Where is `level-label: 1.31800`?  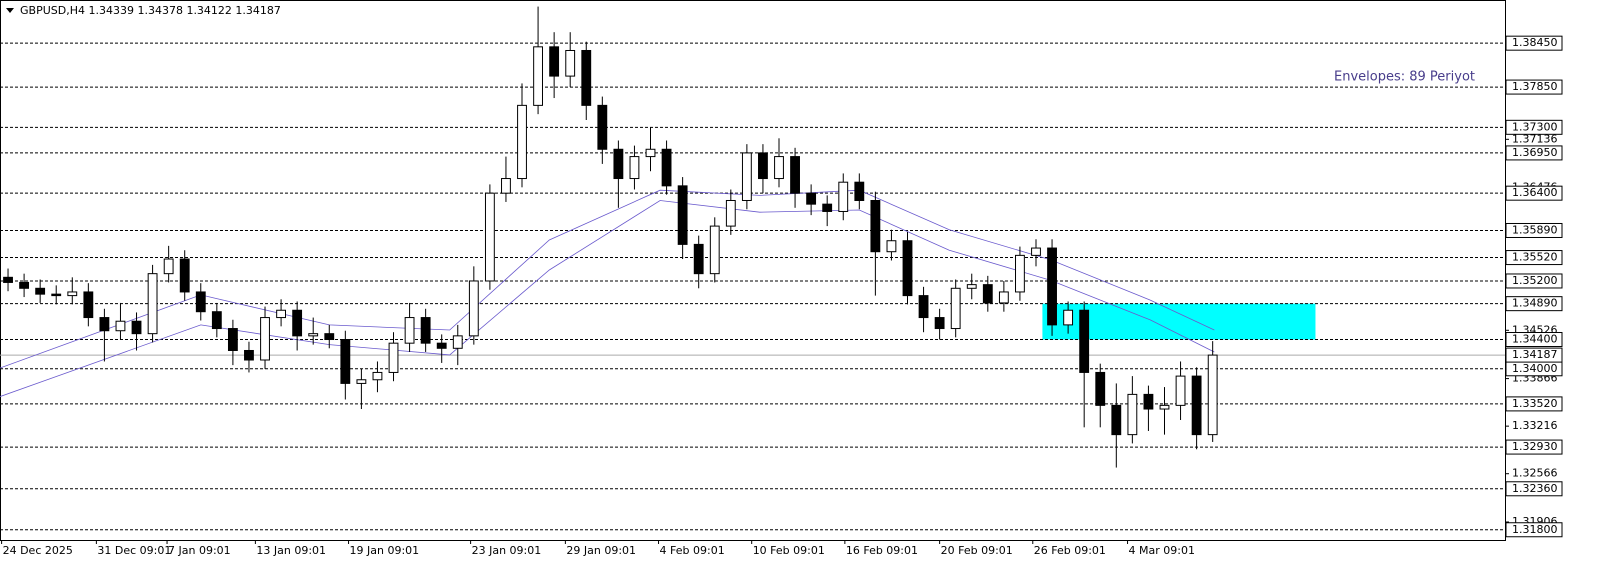 level-label: 1.31800 is located at coordinates (1535, 529).